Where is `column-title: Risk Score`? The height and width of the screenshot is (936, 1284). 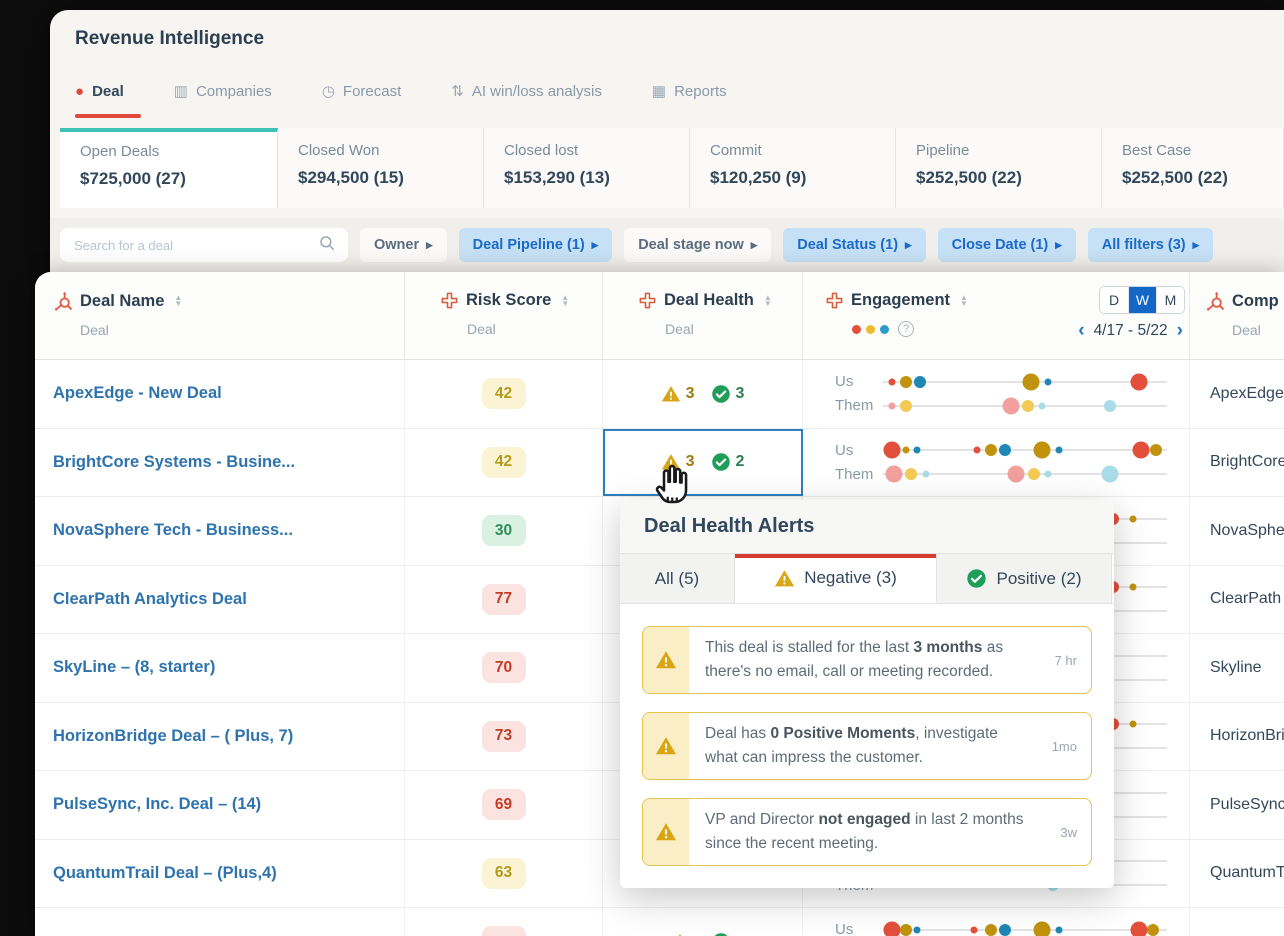
column-title: Risk Score is located at coordinates (509, 300).